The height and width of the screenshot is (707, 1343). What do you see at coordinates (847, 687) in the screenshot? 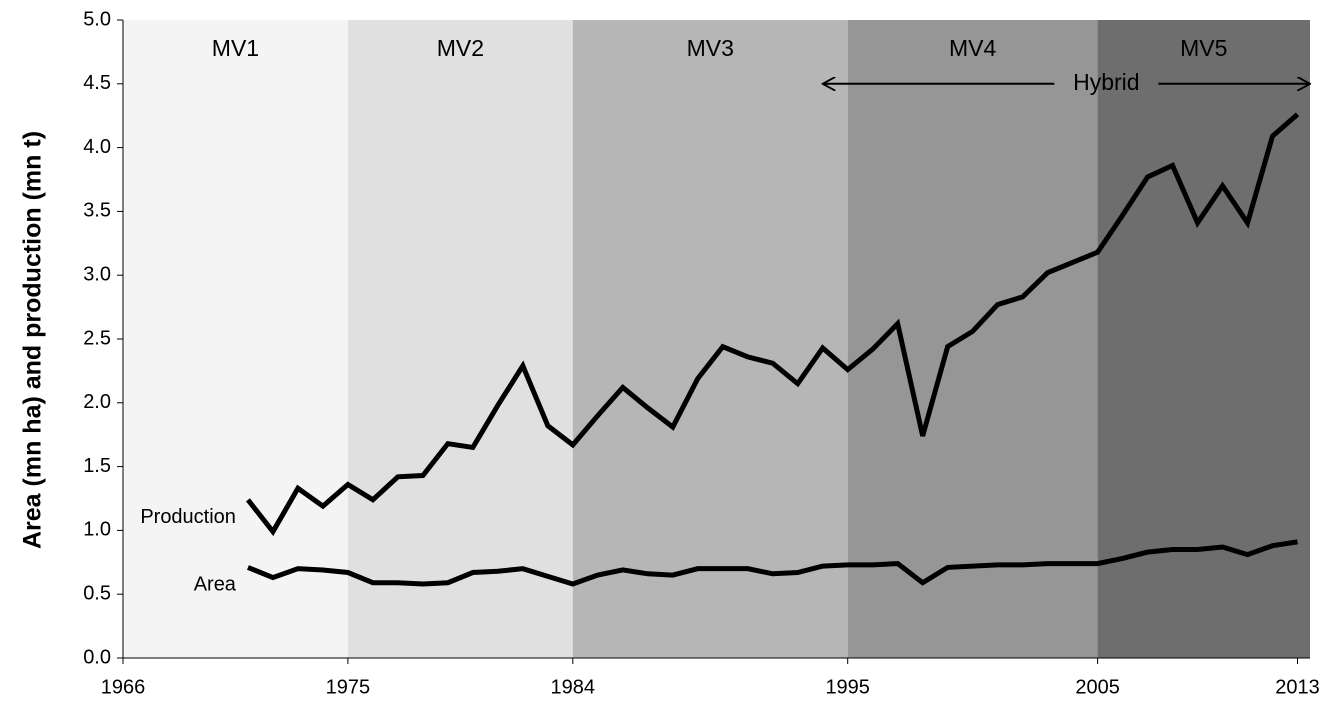
I see `x-tick-label: 1995` at bounding box center [847, 687].